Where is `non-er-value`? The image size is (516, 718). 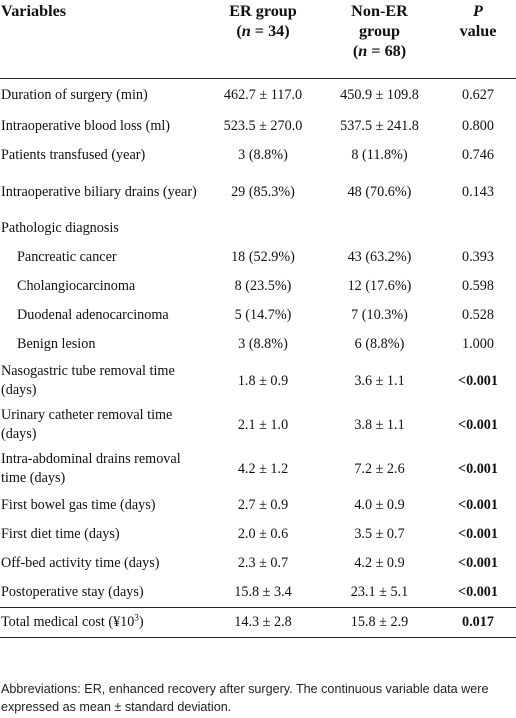 non-er-value is located at coordinates (379, 228).